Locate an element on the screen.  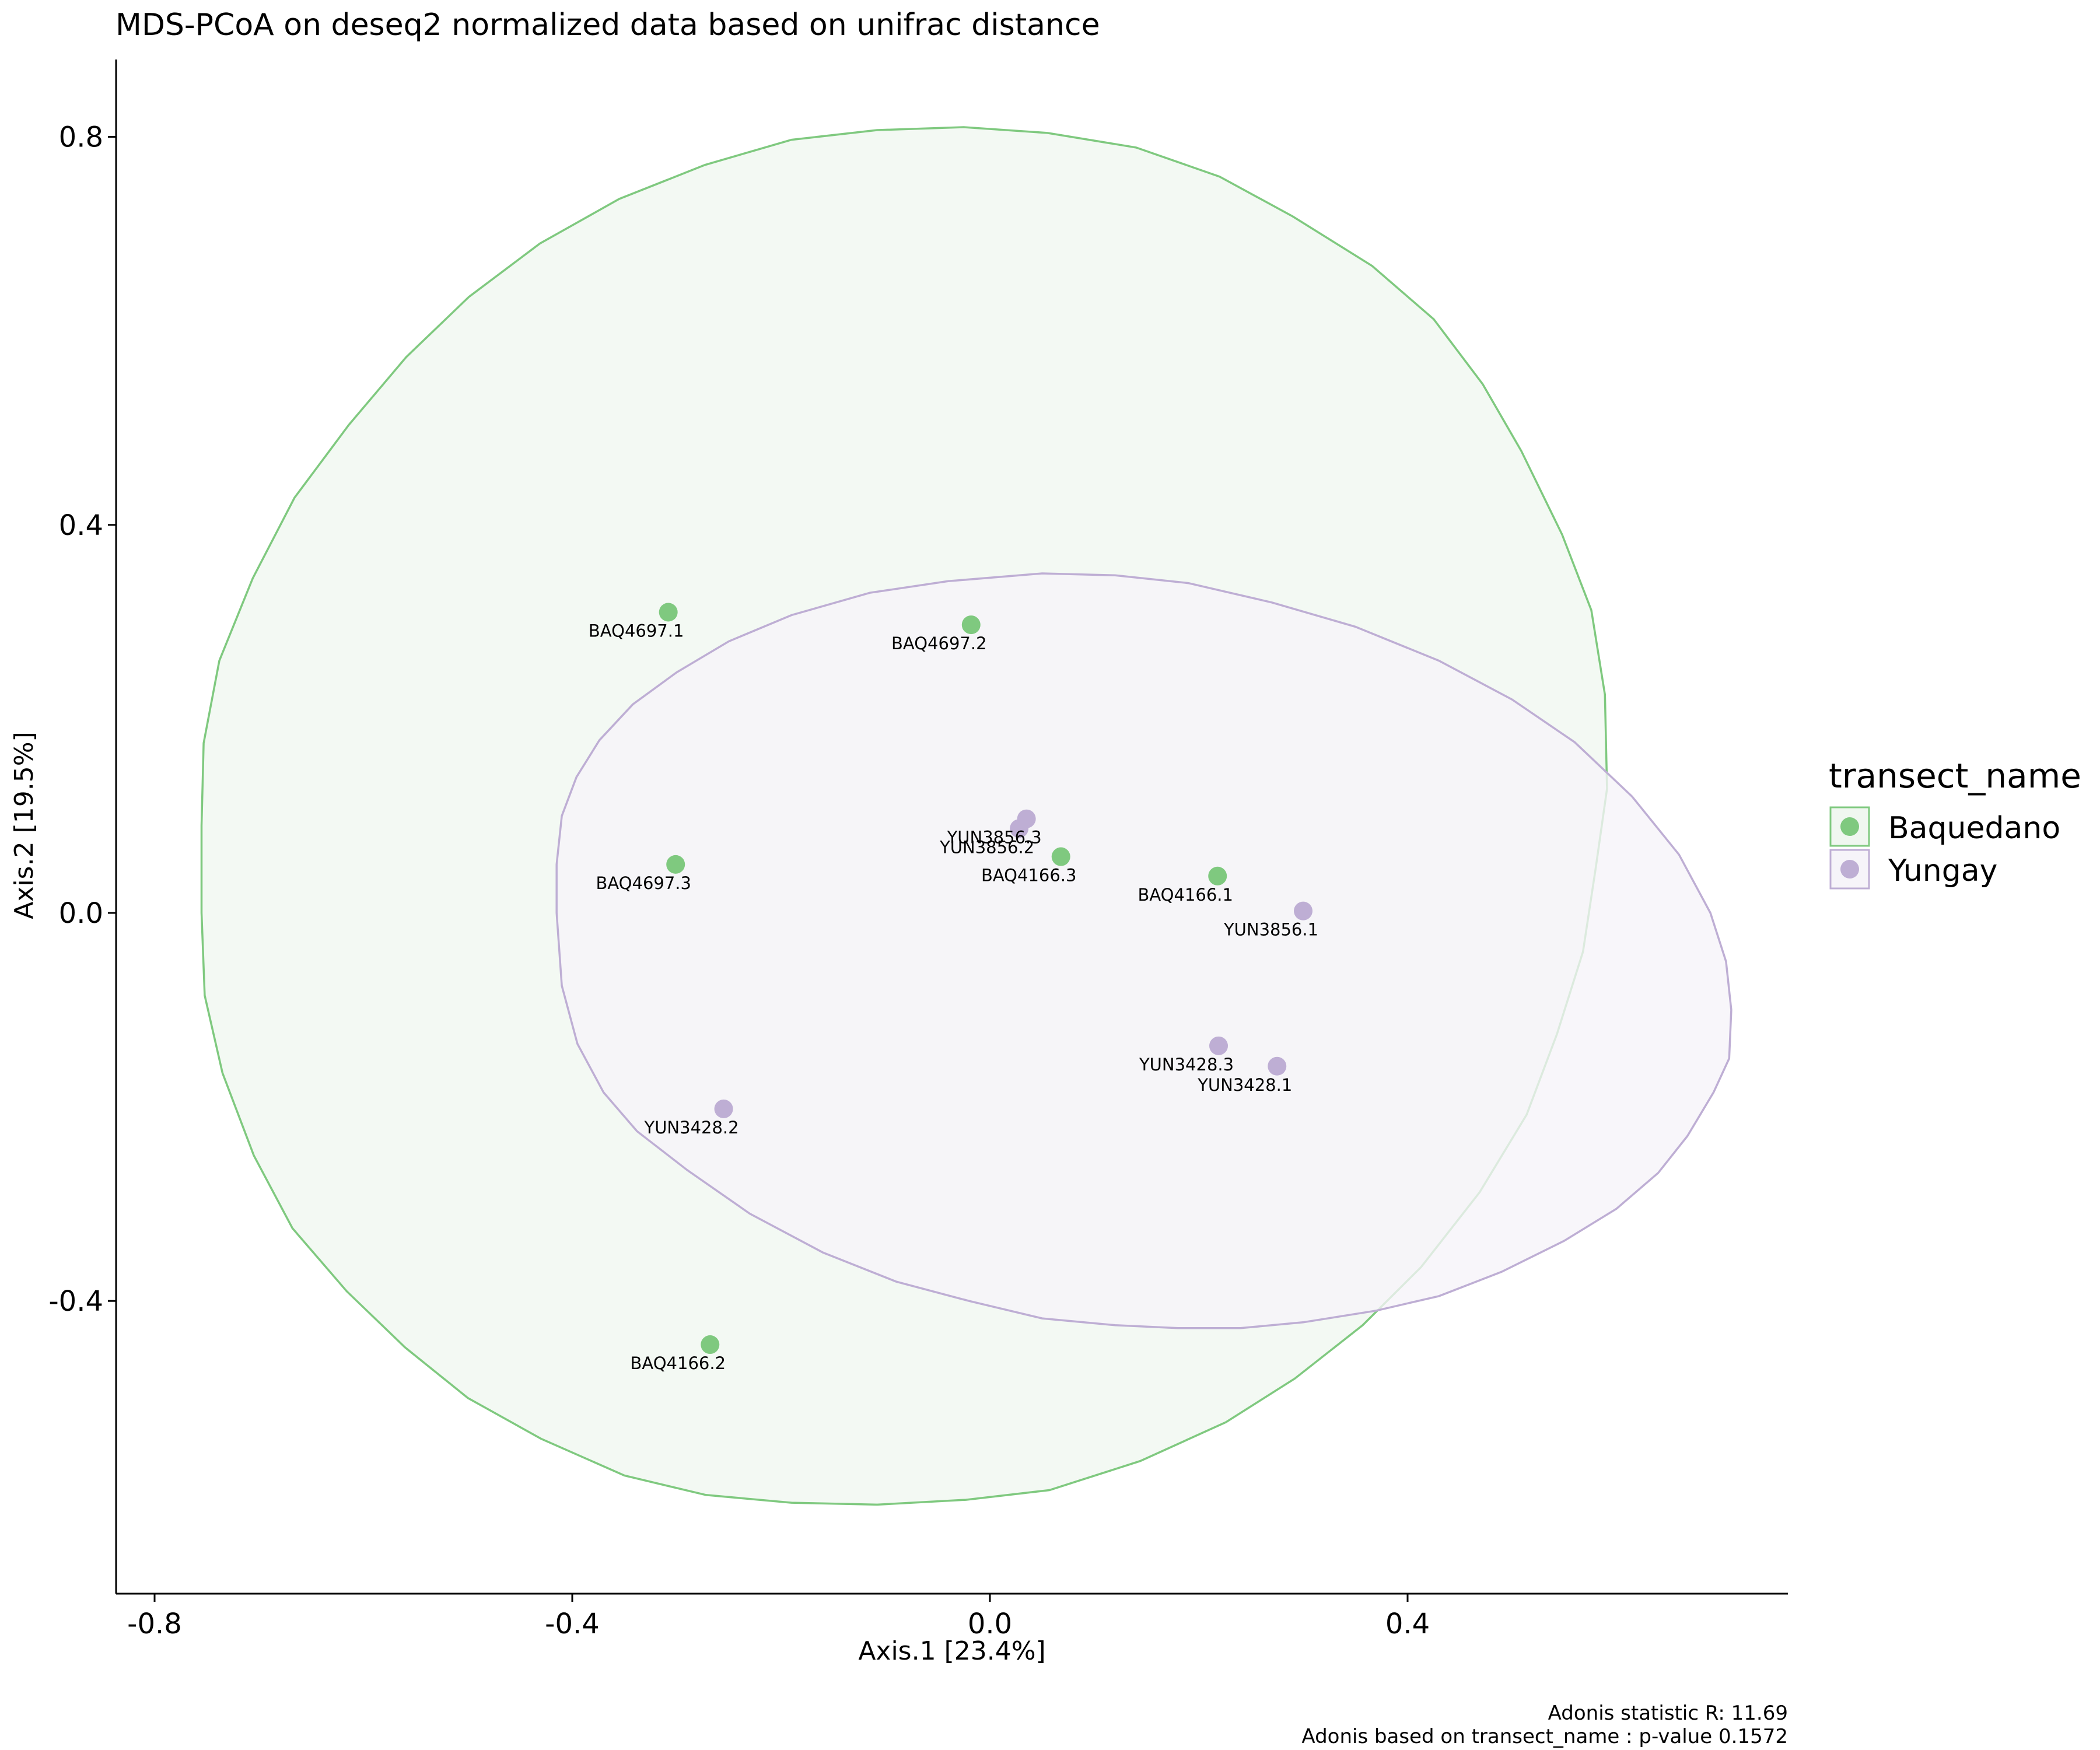
y-tick-label: 0.0 is located at coordinates (81, 914).